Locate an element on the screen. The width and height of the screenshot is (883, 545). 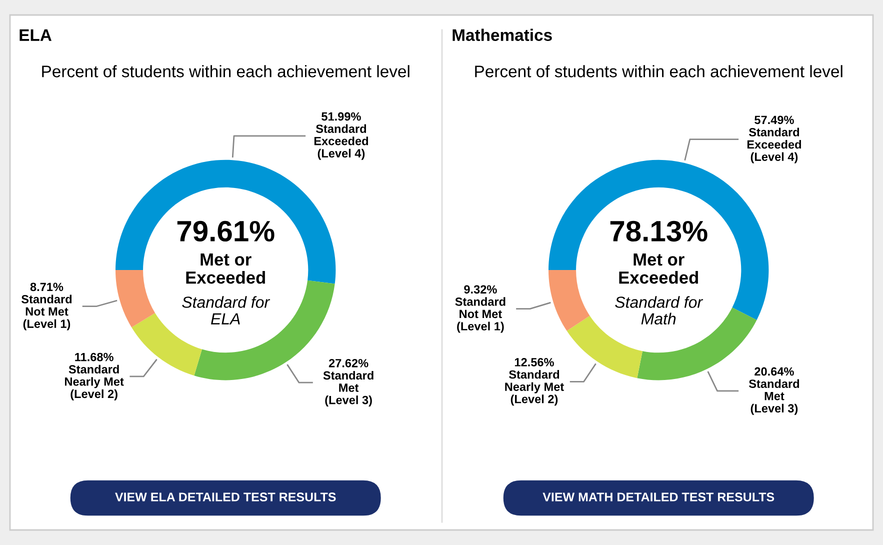
text: VIEW ELA DETAILED TEST RESULTS is located at coordinates (225, 497).